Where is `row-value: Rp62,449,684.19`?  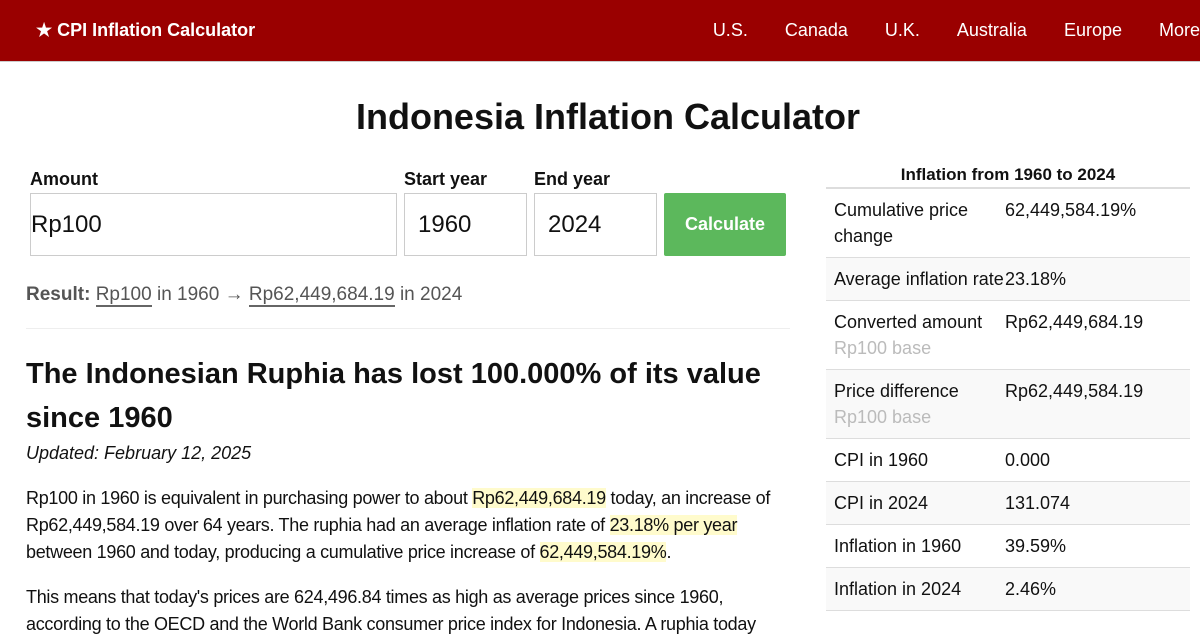 row-value: Rp62,449,684.19 is located at coordinates (1074, 322).